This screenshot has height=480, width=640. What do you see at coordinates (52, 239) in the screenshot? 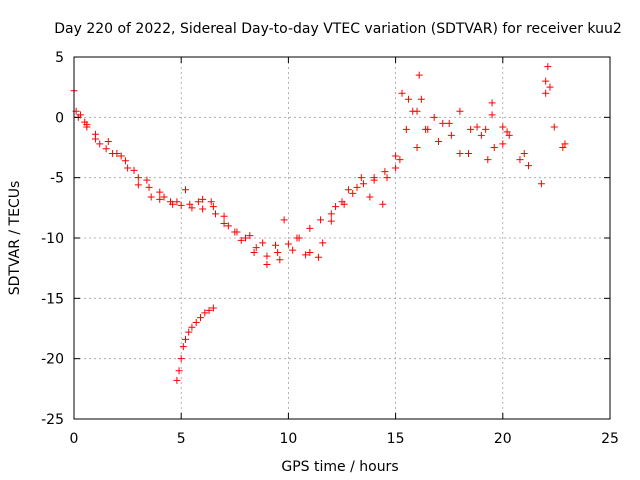
I see `y-tick-label: -10` at bounding box center [52, 239].